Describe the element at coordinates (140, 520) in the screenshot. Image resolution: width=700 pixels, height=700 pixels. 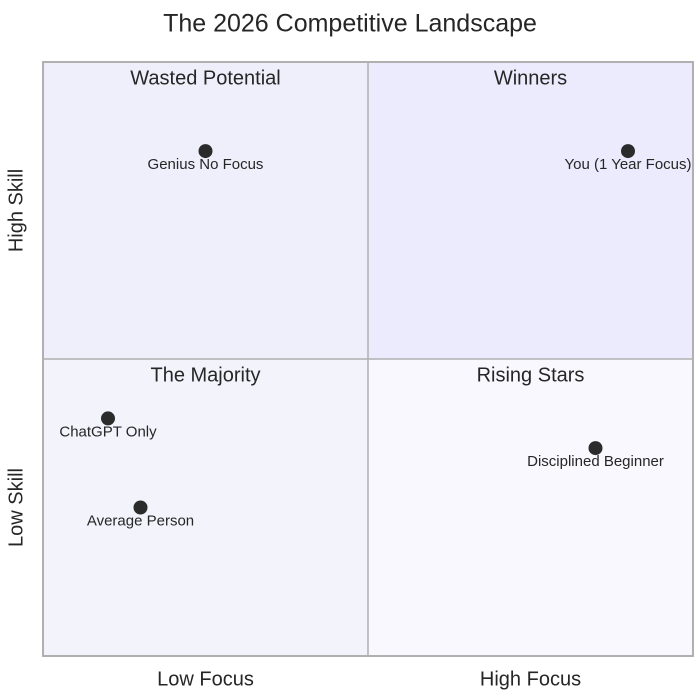
I see `point-label: Average Person` at that location.